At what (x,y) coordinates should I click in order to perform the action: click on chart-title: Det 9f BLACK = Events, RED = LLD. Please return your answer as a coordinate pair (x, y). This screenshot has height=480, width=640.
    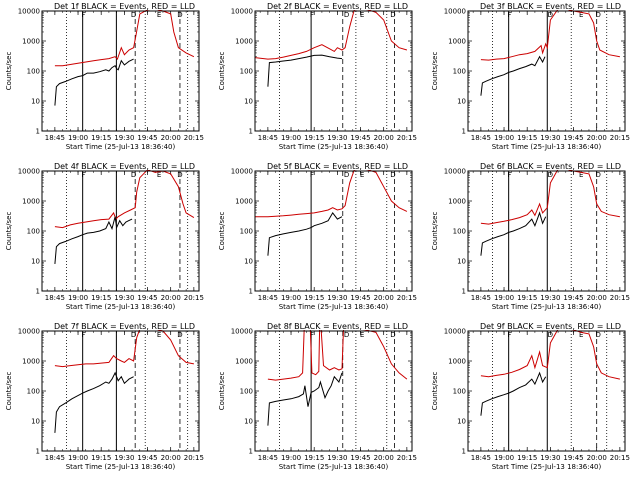
    Looking at the image, I should click on (550, 326).